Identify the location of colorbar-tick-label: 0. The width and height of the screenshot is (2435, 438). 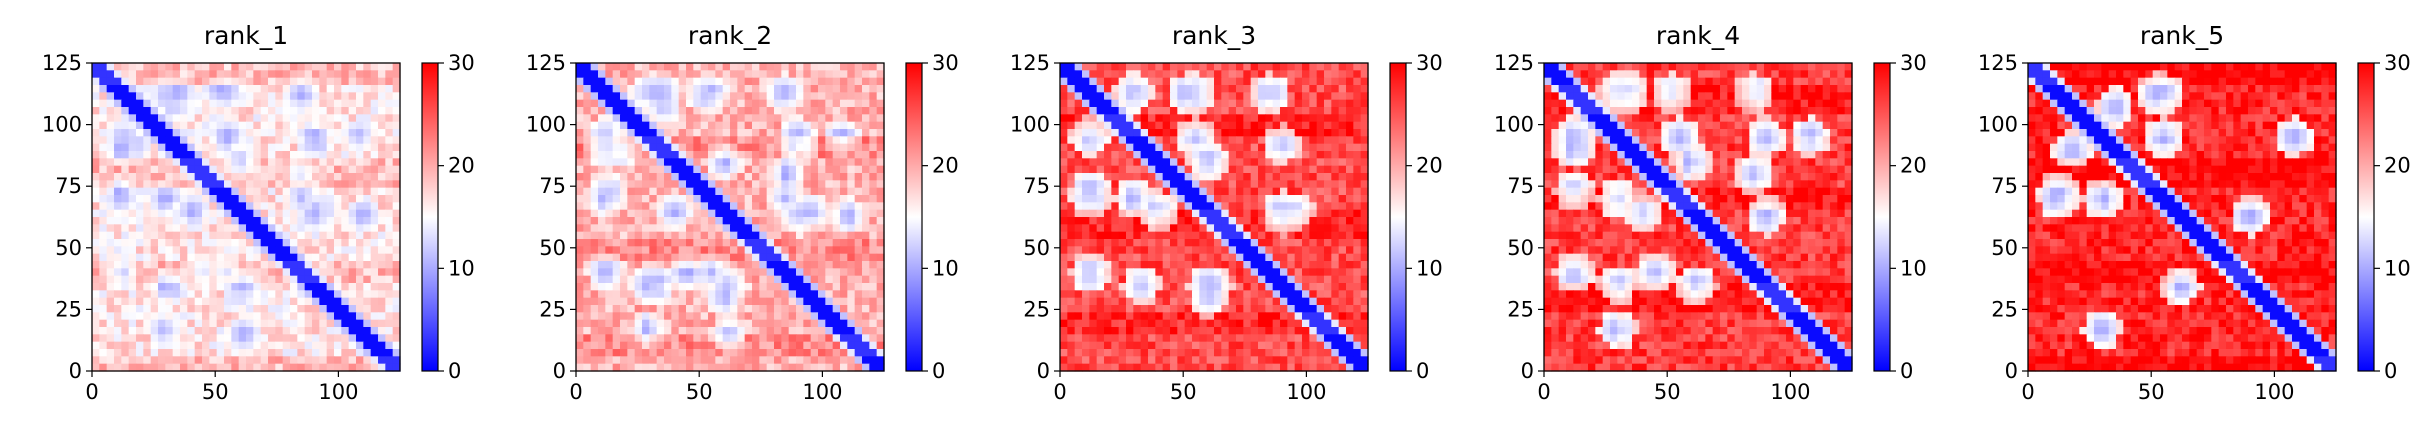
(938, 371).